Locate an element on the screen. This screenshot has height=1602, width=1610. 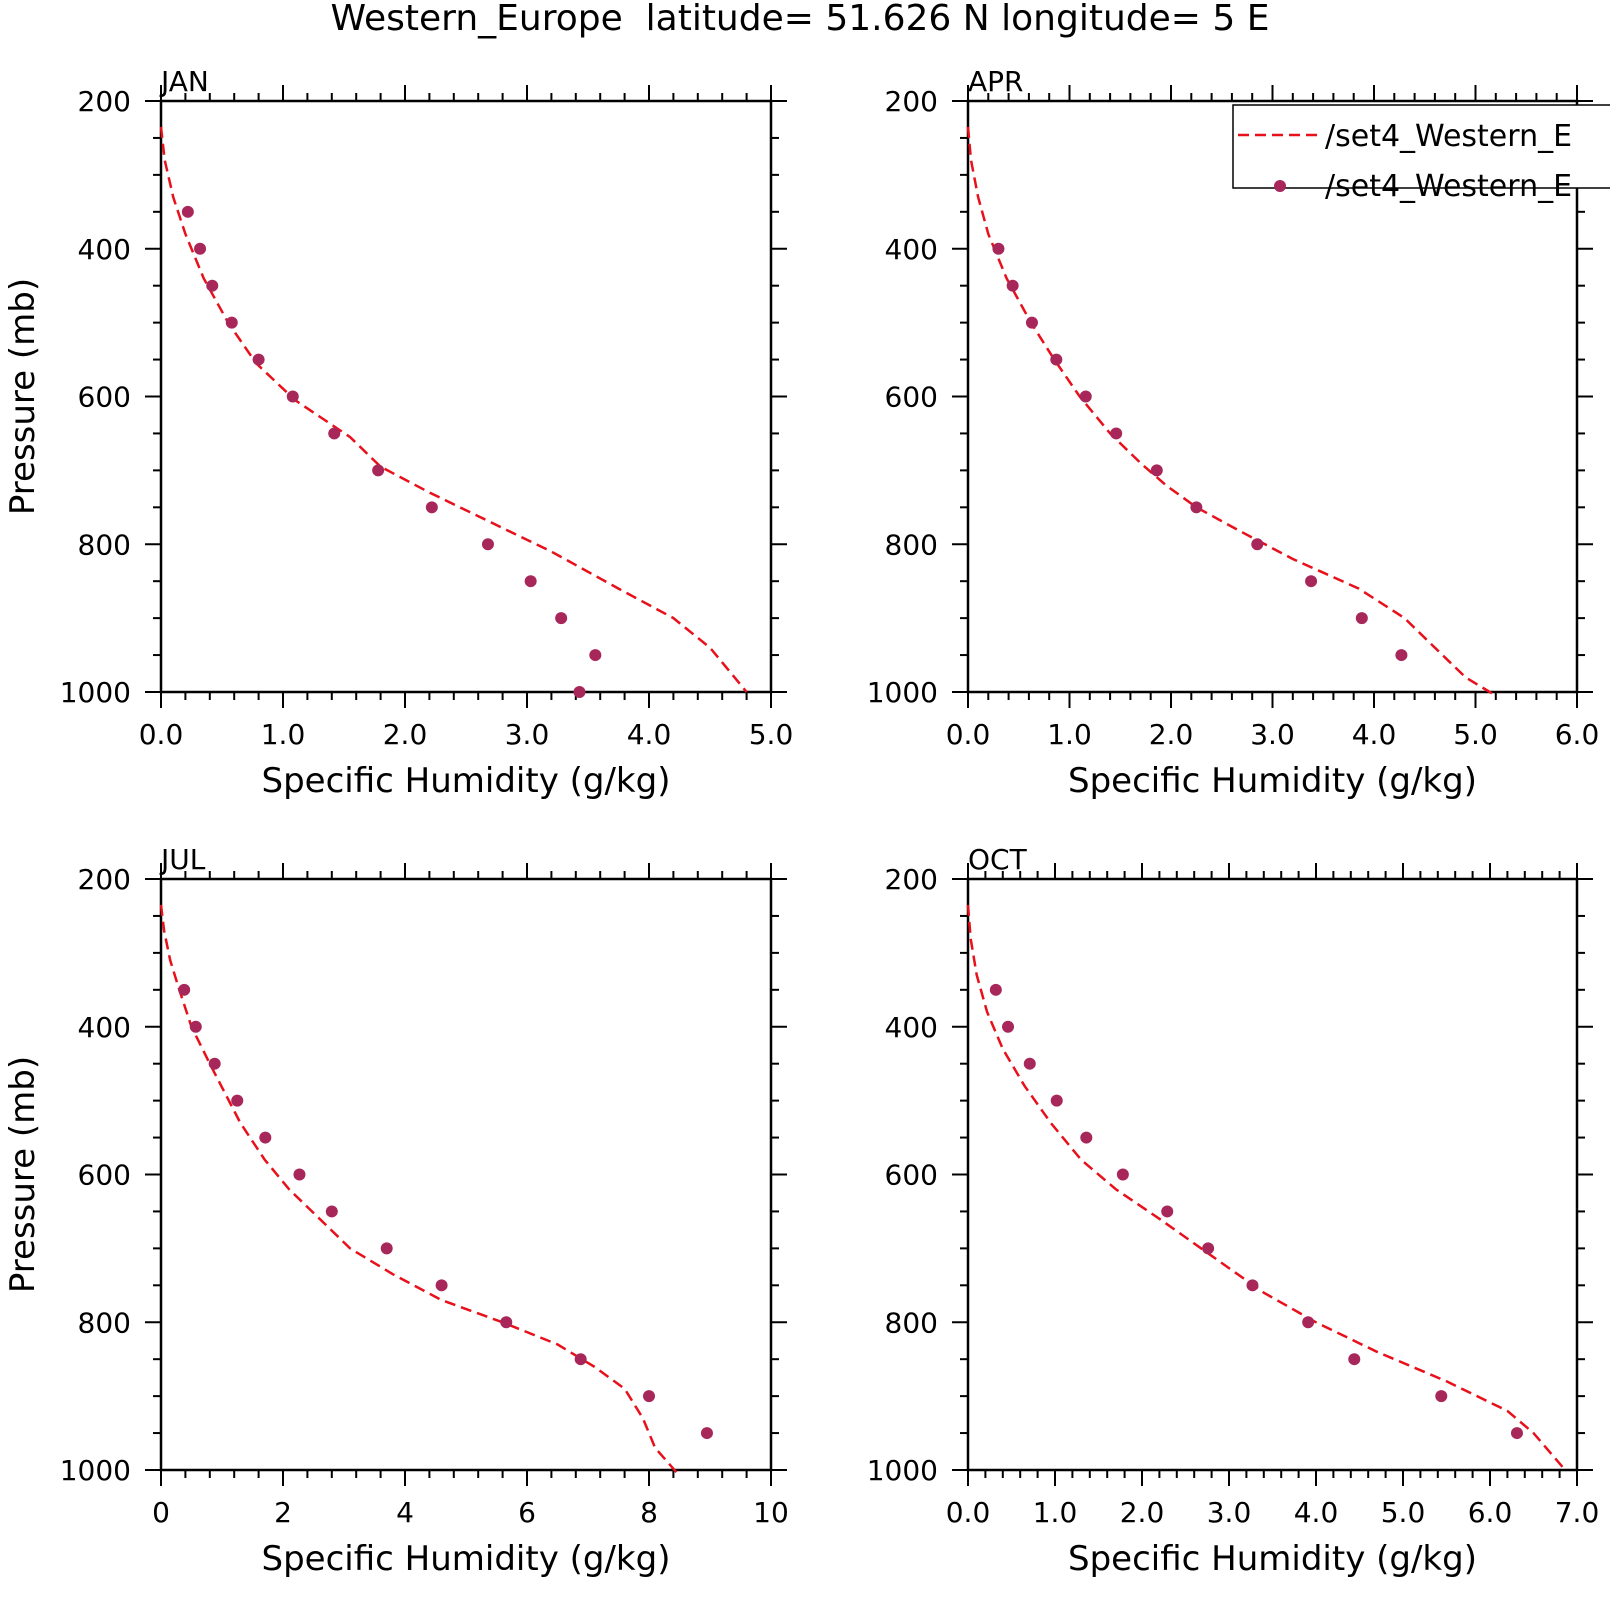
legend: /set4_Western_E/set4_Western_E is located at coordinates (1421, 154).